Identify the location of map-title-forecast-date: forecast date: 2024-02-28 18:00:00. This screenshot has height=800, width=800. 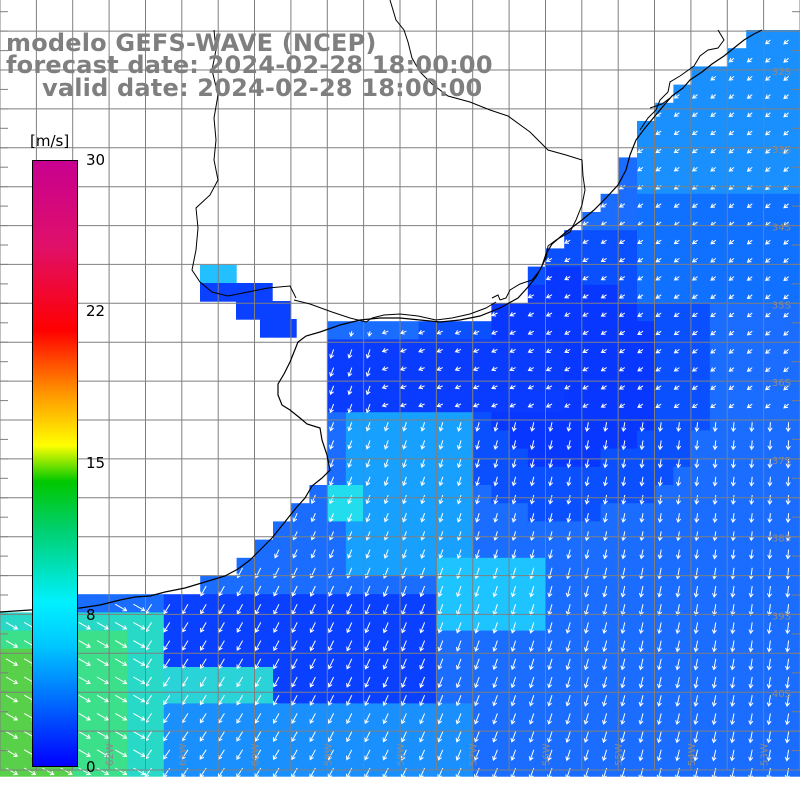
(249, 65).